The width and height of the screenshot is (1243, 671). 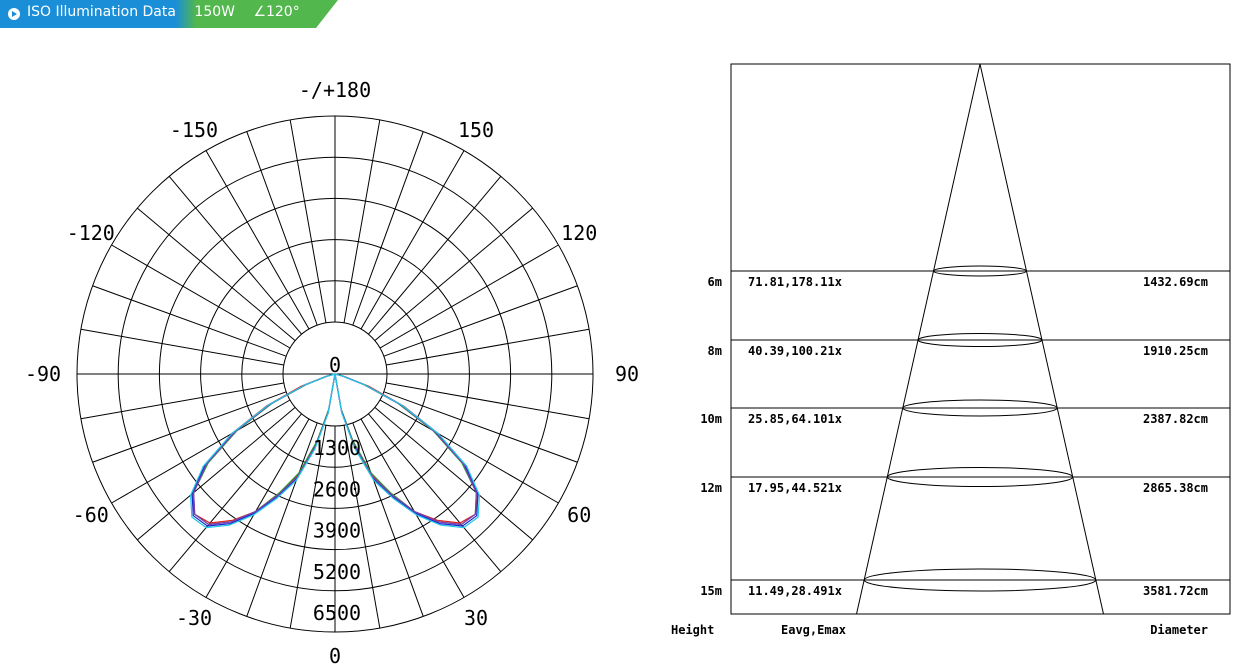 I want to click on cone-row-diameter: 1432.69cm, so click(x=1175, y=282).